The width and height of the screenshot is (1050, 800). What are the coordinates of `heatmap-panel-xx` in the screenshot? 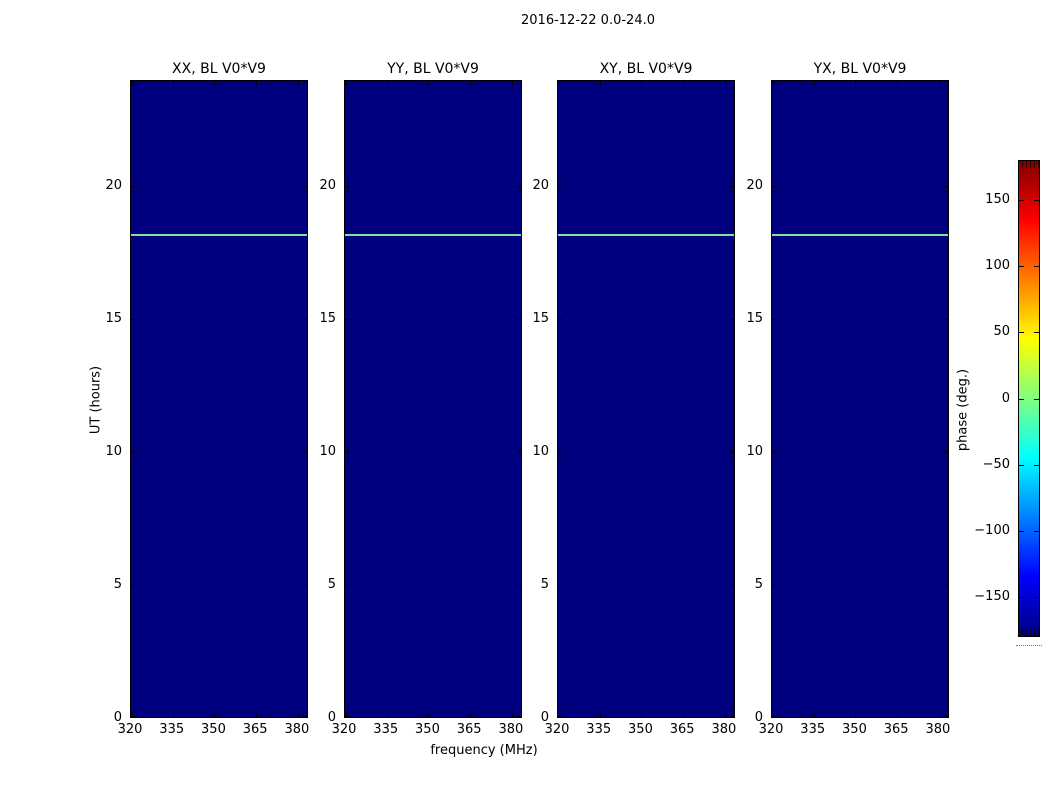 It's located at (219, 399).